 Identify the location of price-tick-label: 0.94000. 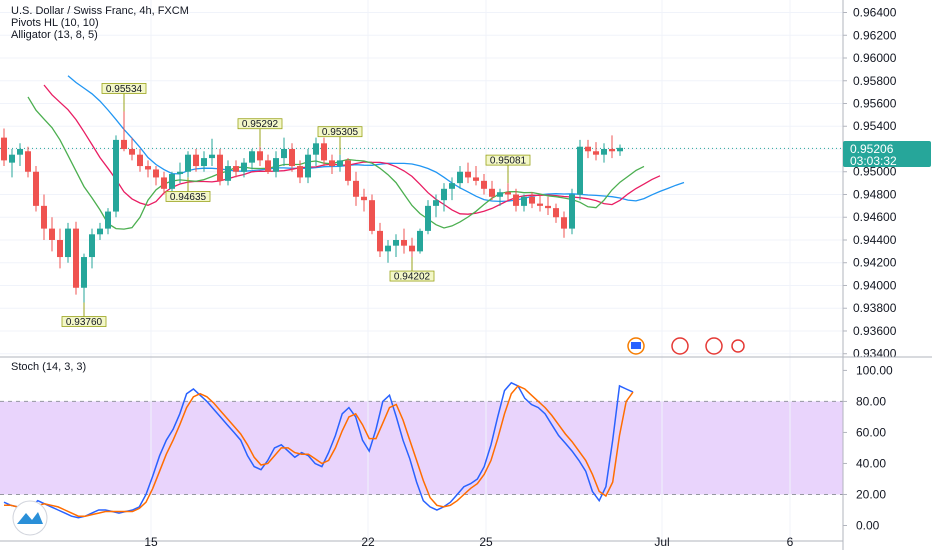
(875, 285).